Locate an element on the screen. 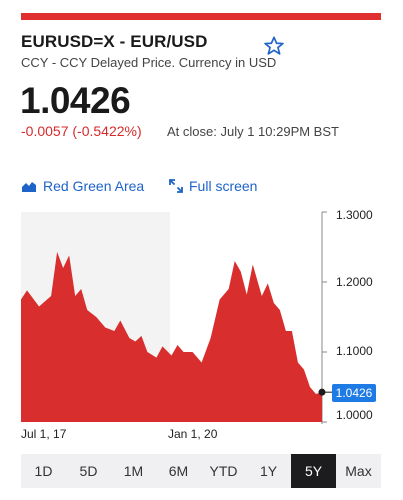 This screenshot has width=403, height=500. chart-type-label: Red Green Area is located at coordinates (94, 186).